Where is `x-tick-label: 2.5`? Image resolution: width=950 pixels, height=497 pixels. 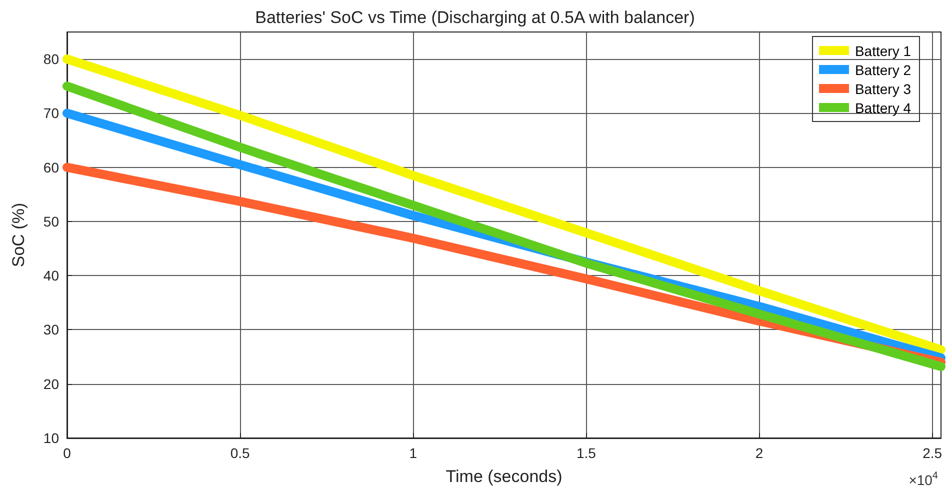
x-tick-label: 2.5 is located at coordinates (932, 453).